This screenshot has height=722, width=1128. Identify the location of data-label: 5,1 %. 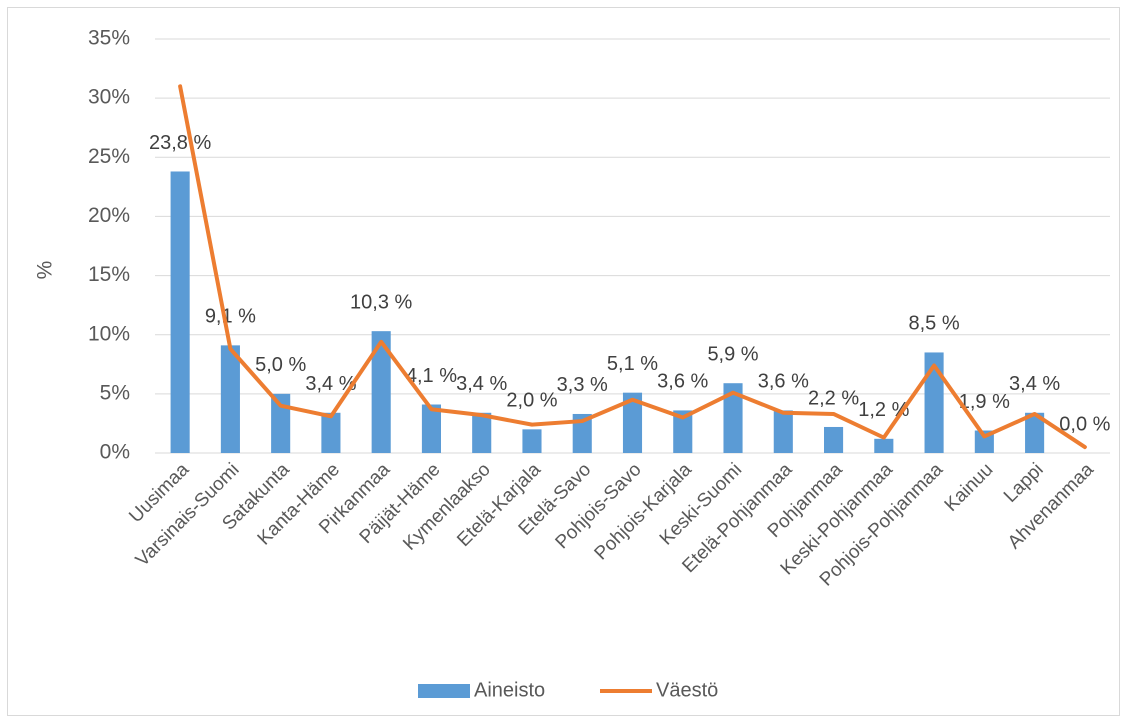
(632, 364).